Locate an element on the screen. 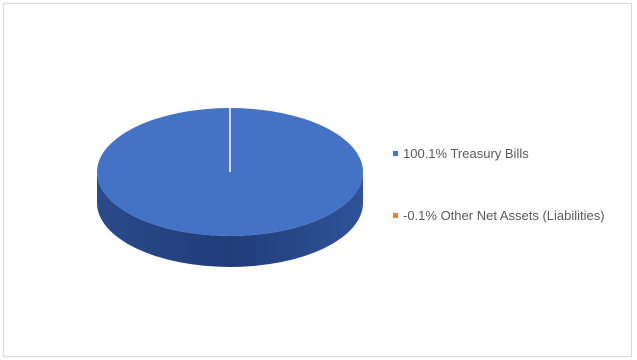 The width and height of the screenshot is (637, 360). legend-label-other-net-assets: -0.1% Other Net Assets (Liabilities) is located at coordinates (504, 215).